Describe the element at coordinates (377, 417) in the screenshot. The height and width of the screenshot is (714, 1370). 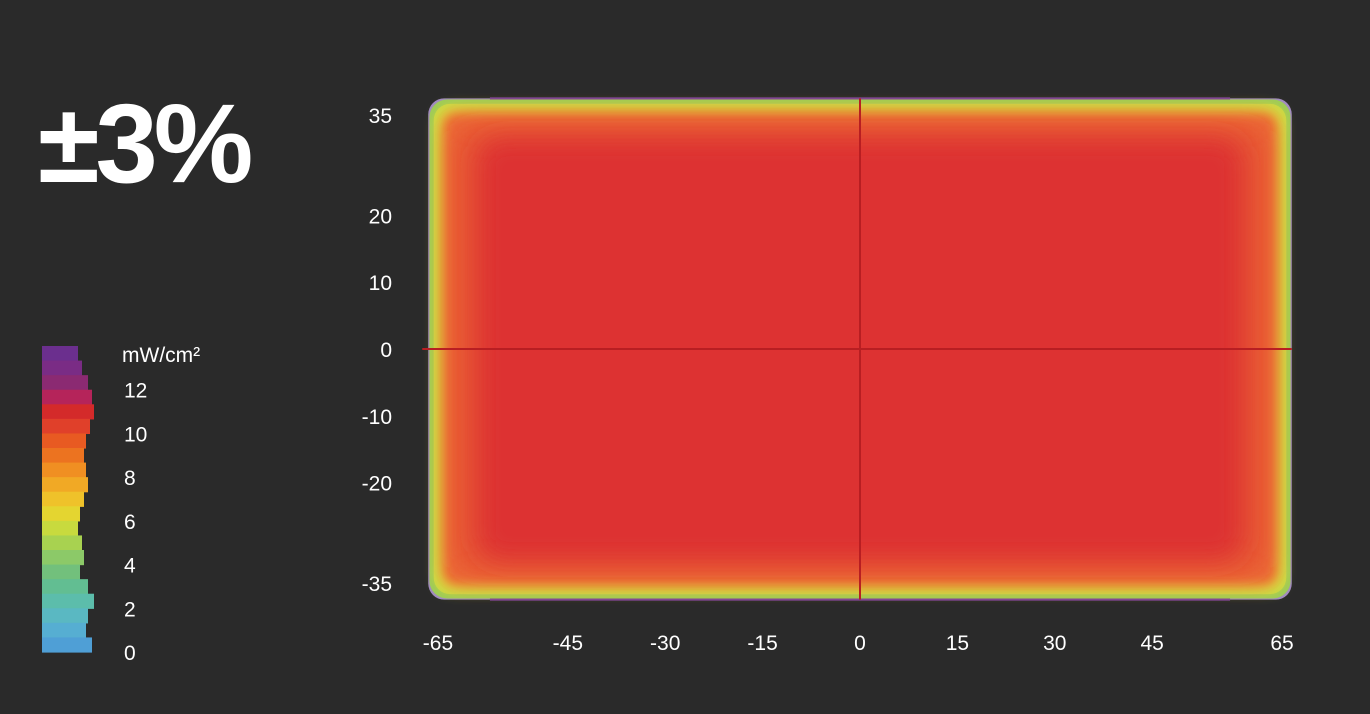
I see `y-tick-label: -10` at that location.